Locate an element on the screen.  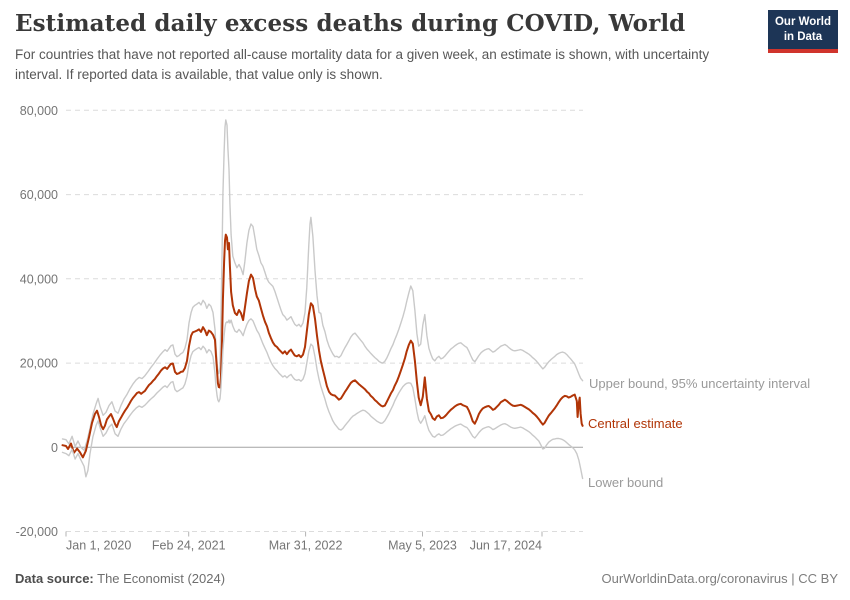
legend-label-central: Central estimate is located at coordinates (635, 423).